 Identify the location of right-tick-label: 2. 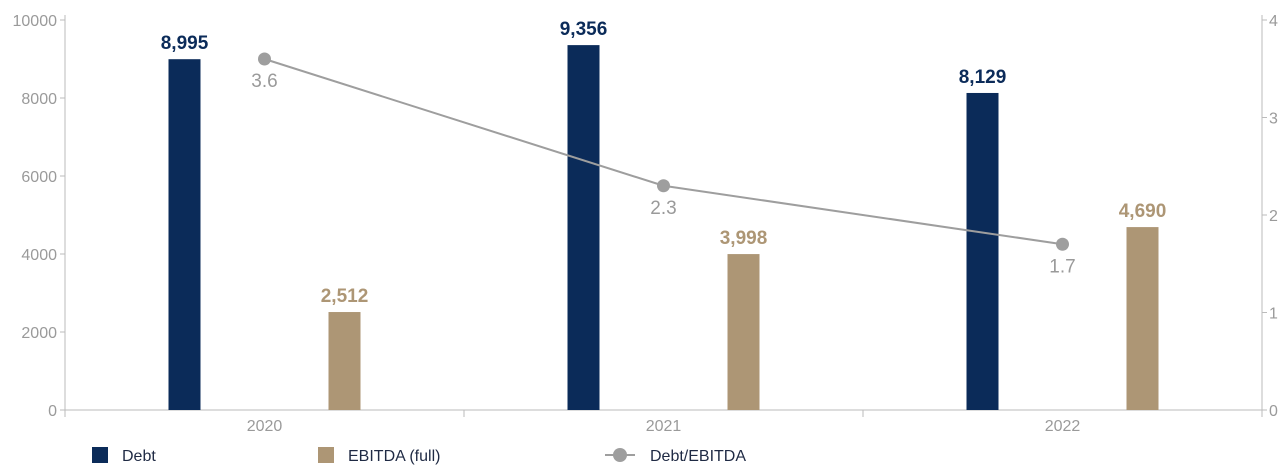
(1273, 216).